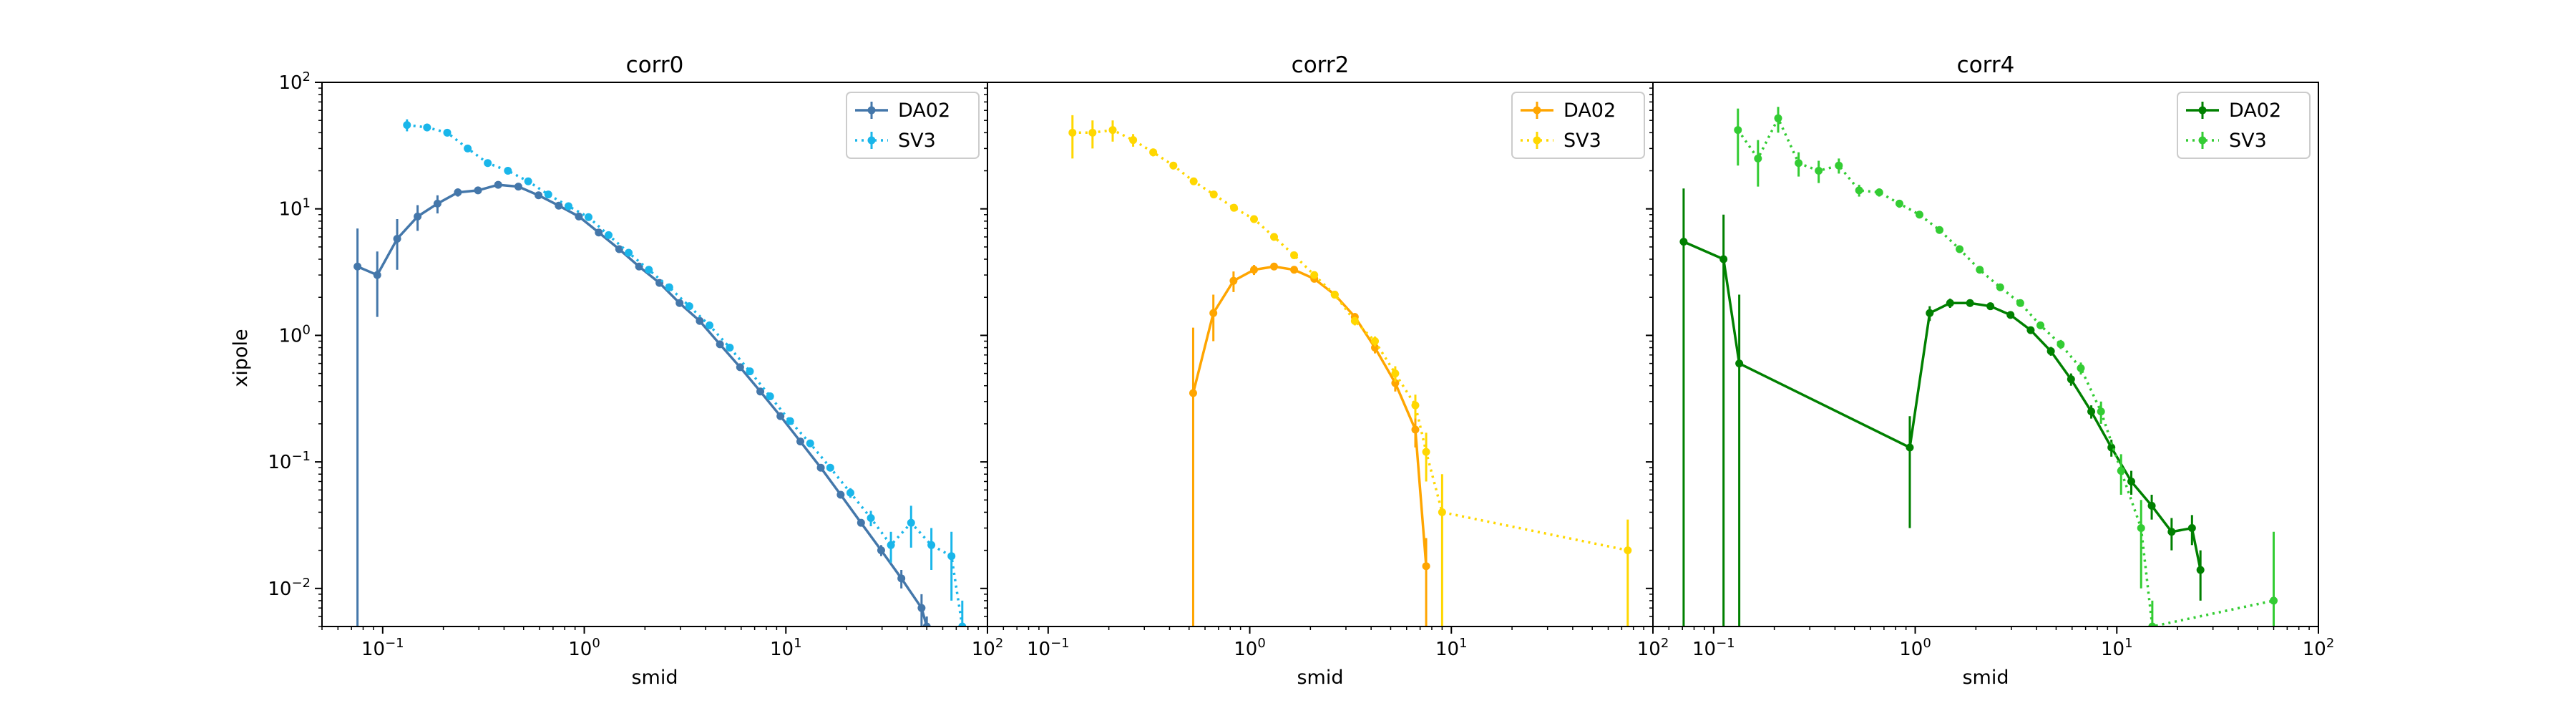 The height and width of the screenshot is (716, 2576). What do you see at coordinates (1350, 340) in the screenshot?
I see `series-line` at bounding box center [1350, 340].